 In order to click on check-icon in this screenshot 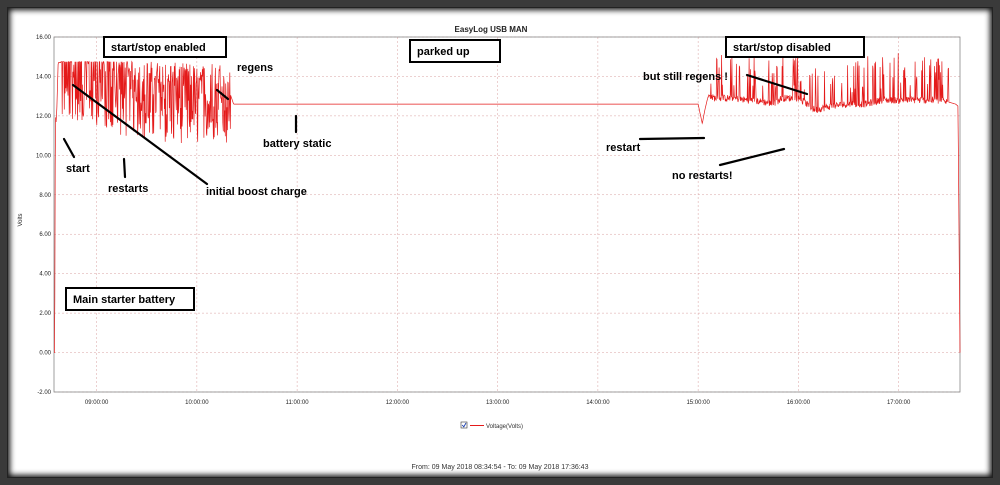, I will do `click(464, 425)`.